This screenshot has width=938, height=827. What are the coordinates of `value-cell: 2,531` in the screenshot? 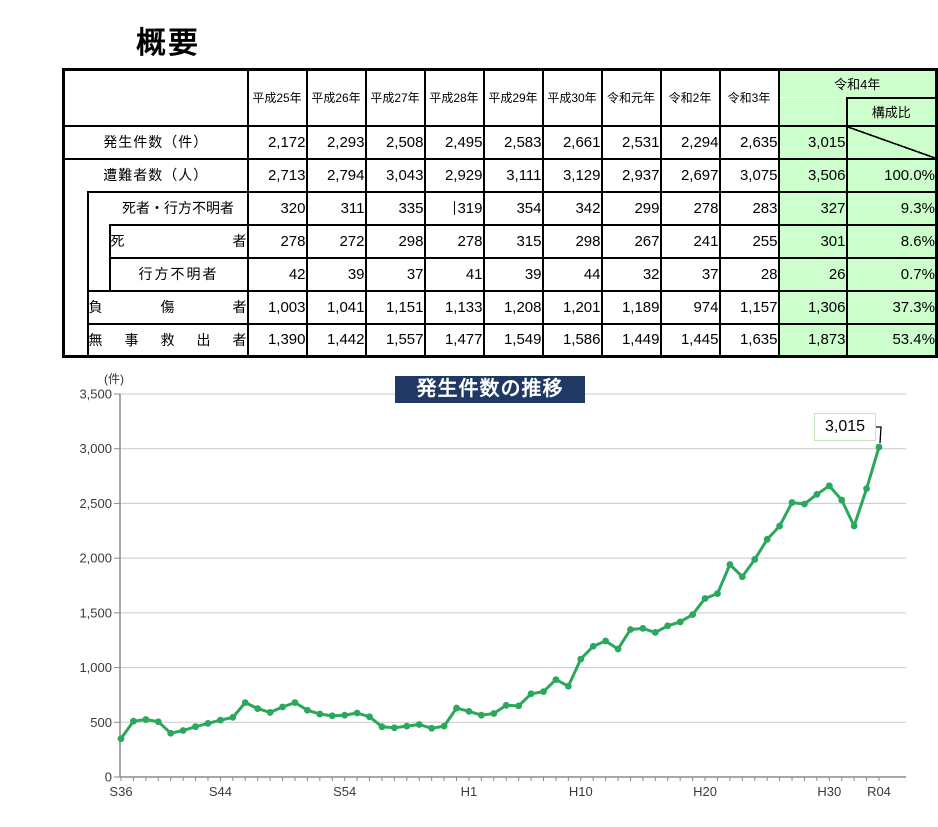 It's located at (631, 142).